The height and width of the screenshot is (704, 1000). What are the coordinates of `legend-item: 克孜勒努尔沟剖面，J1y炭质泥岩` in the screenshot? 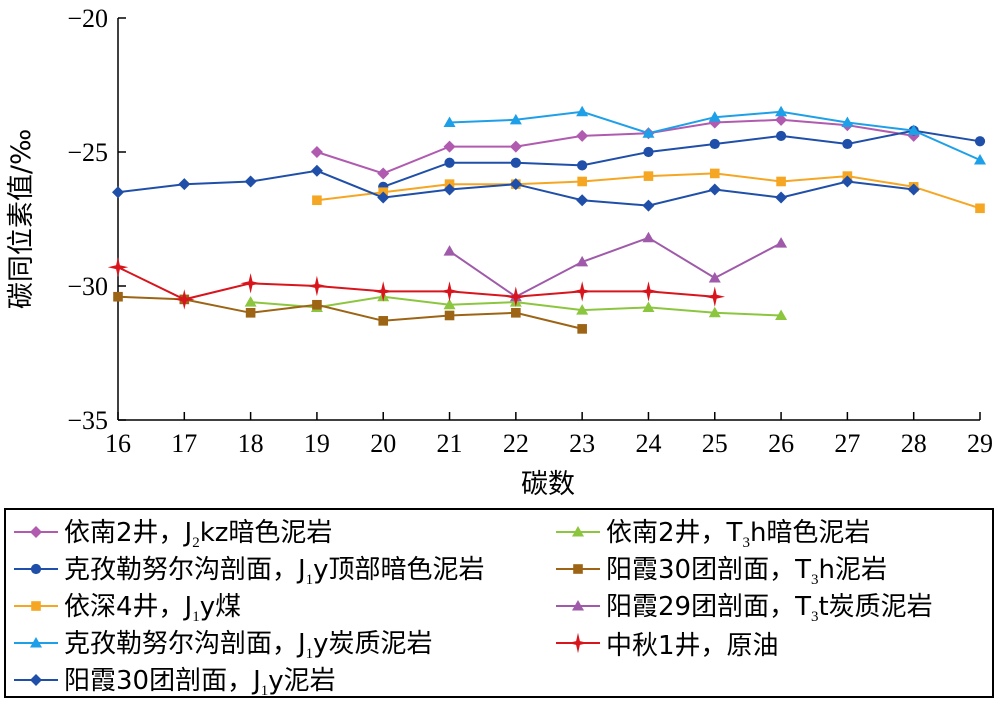 It's located at (222, 643).